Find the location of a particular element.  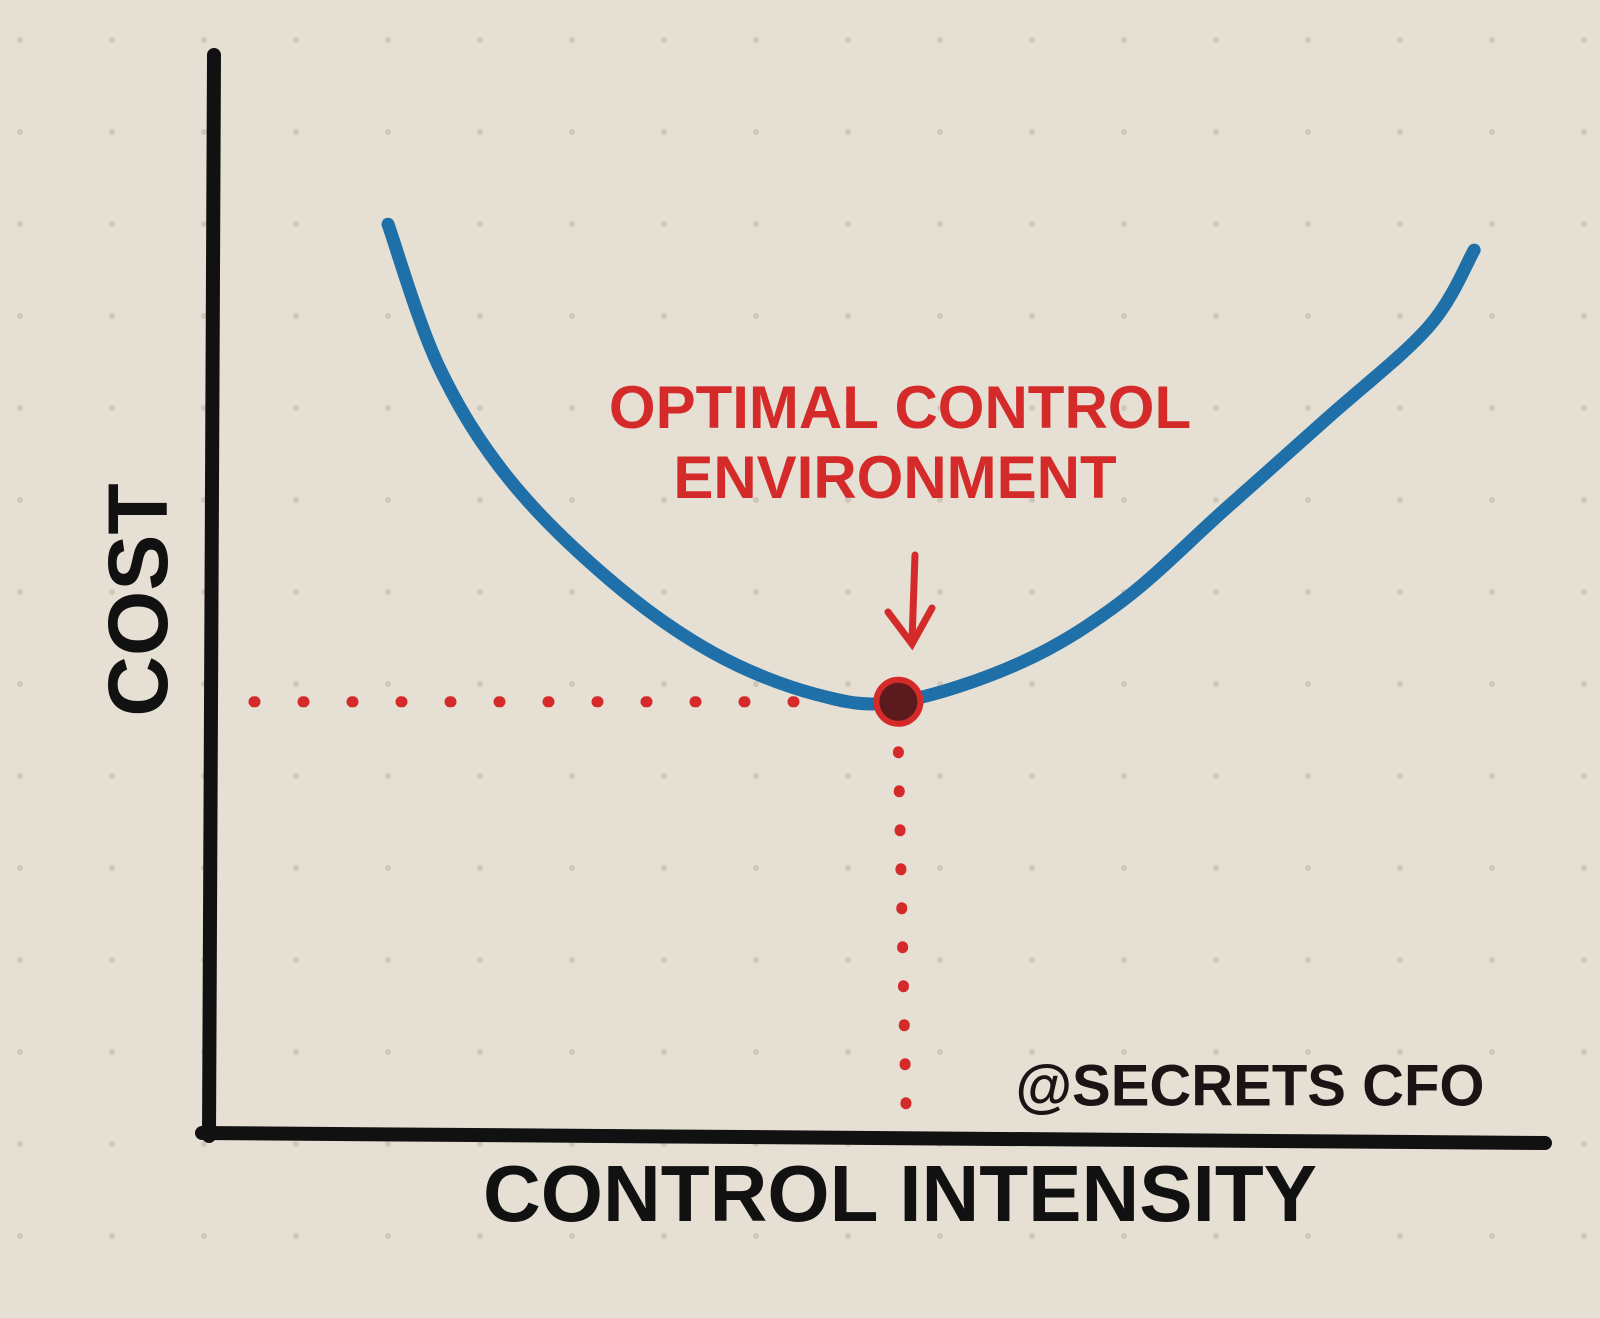

credit: @SECRETS CFO is located at coordinates (1249, 1085).